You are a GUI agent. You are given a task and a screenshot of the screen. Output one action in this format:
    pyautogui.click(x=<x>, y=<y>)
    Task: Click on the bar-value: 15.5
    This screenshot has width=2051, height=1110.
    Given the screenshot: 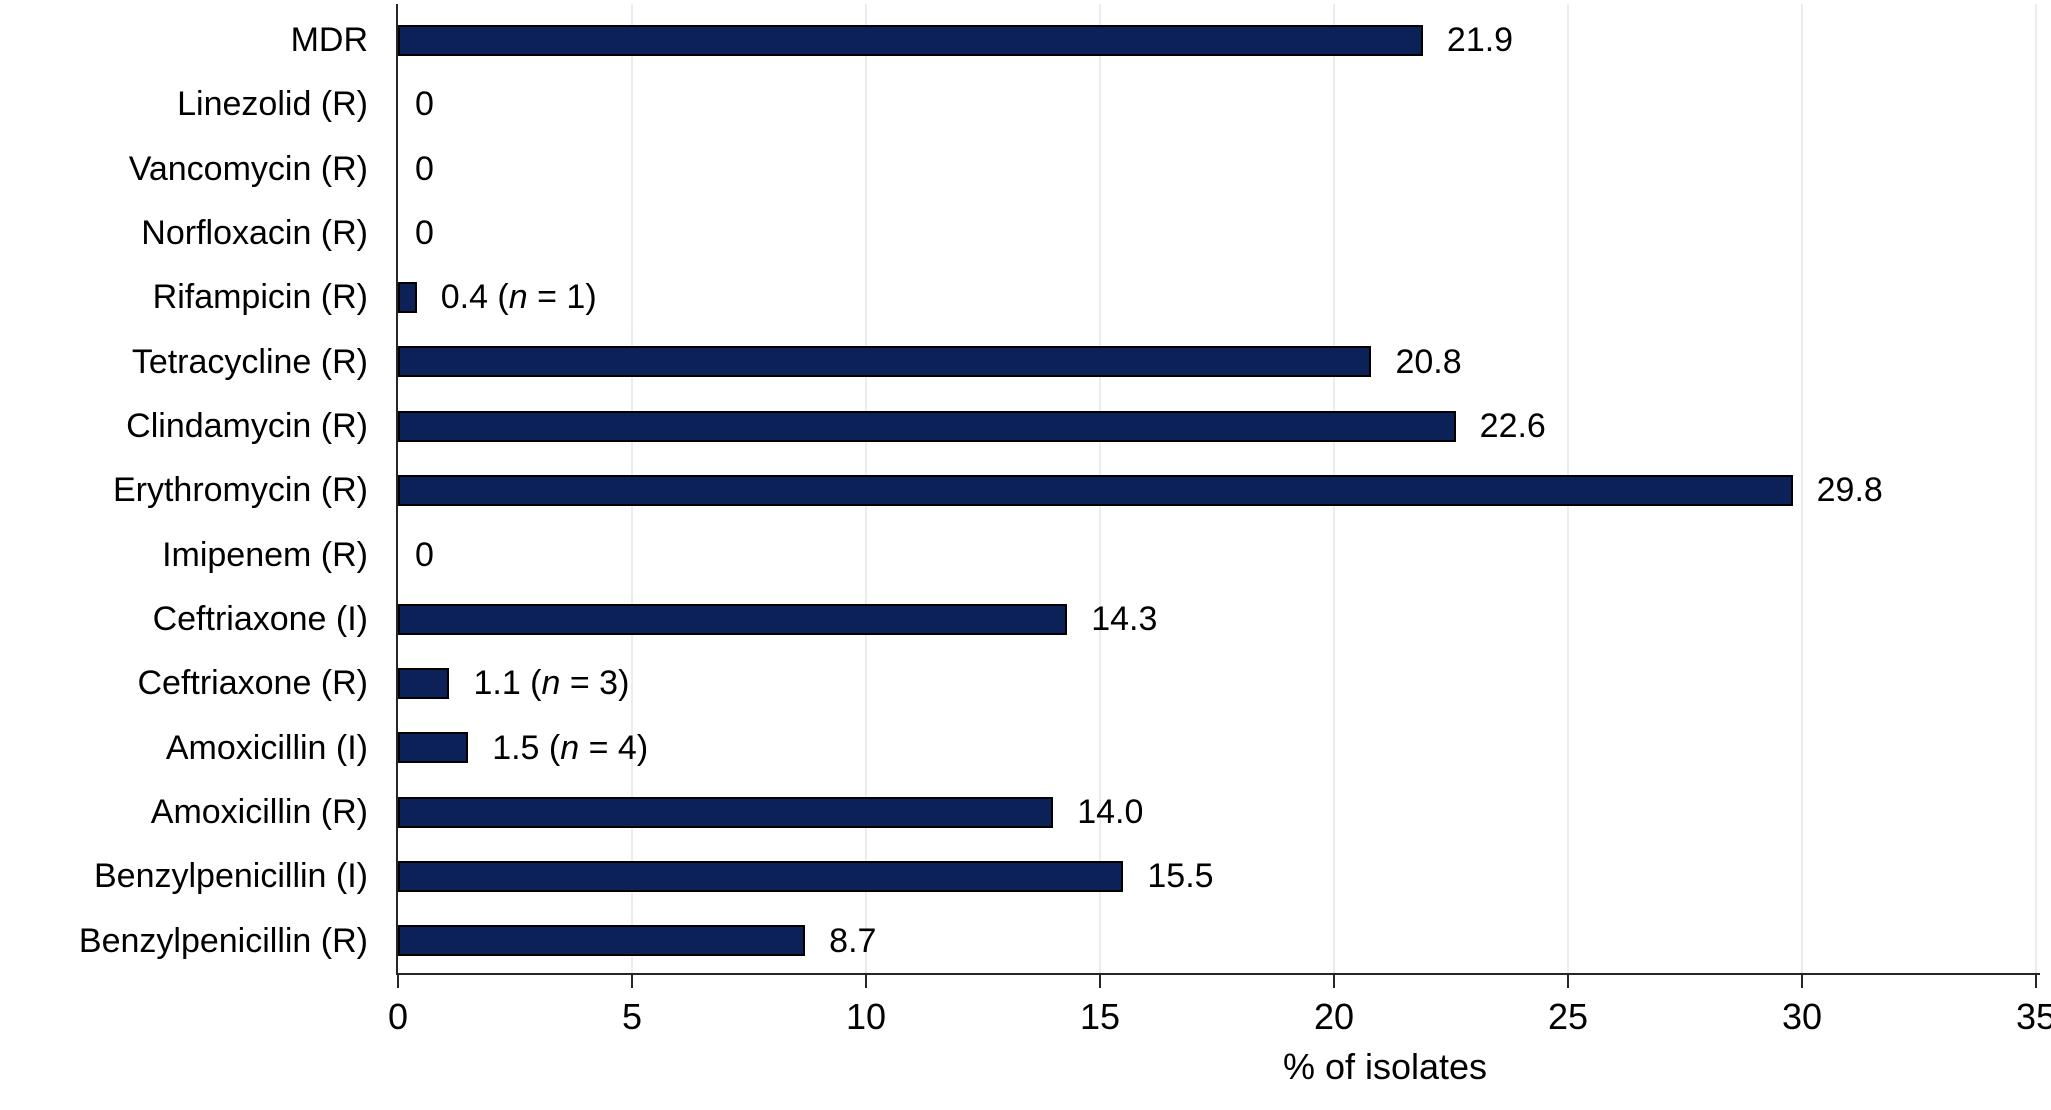 What is the action you would take?
    pyautogui.click(x=1180, y=876)
    